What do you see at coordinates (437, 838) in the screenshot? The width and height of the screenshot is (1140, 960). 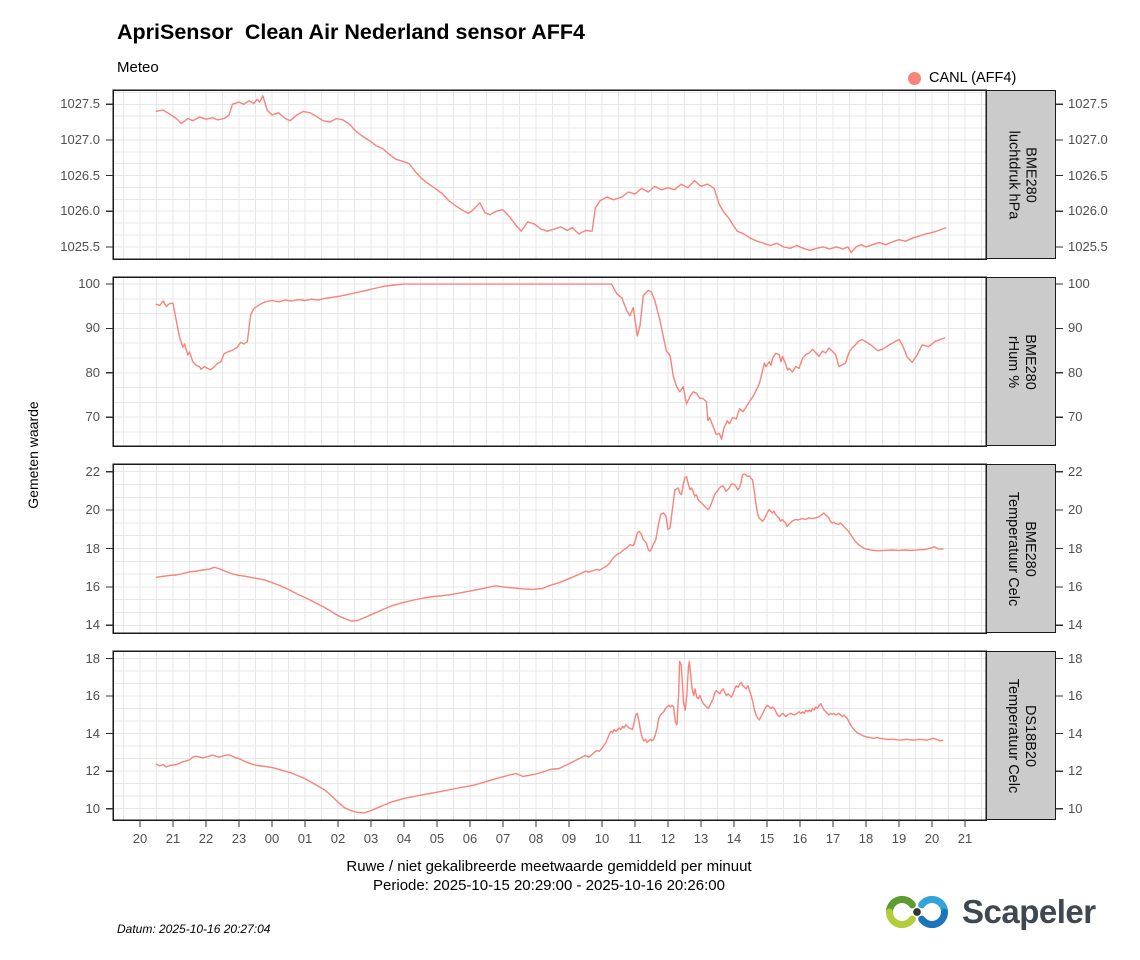 I see `x-tick-label: 05` at bounding box center [437, 838].